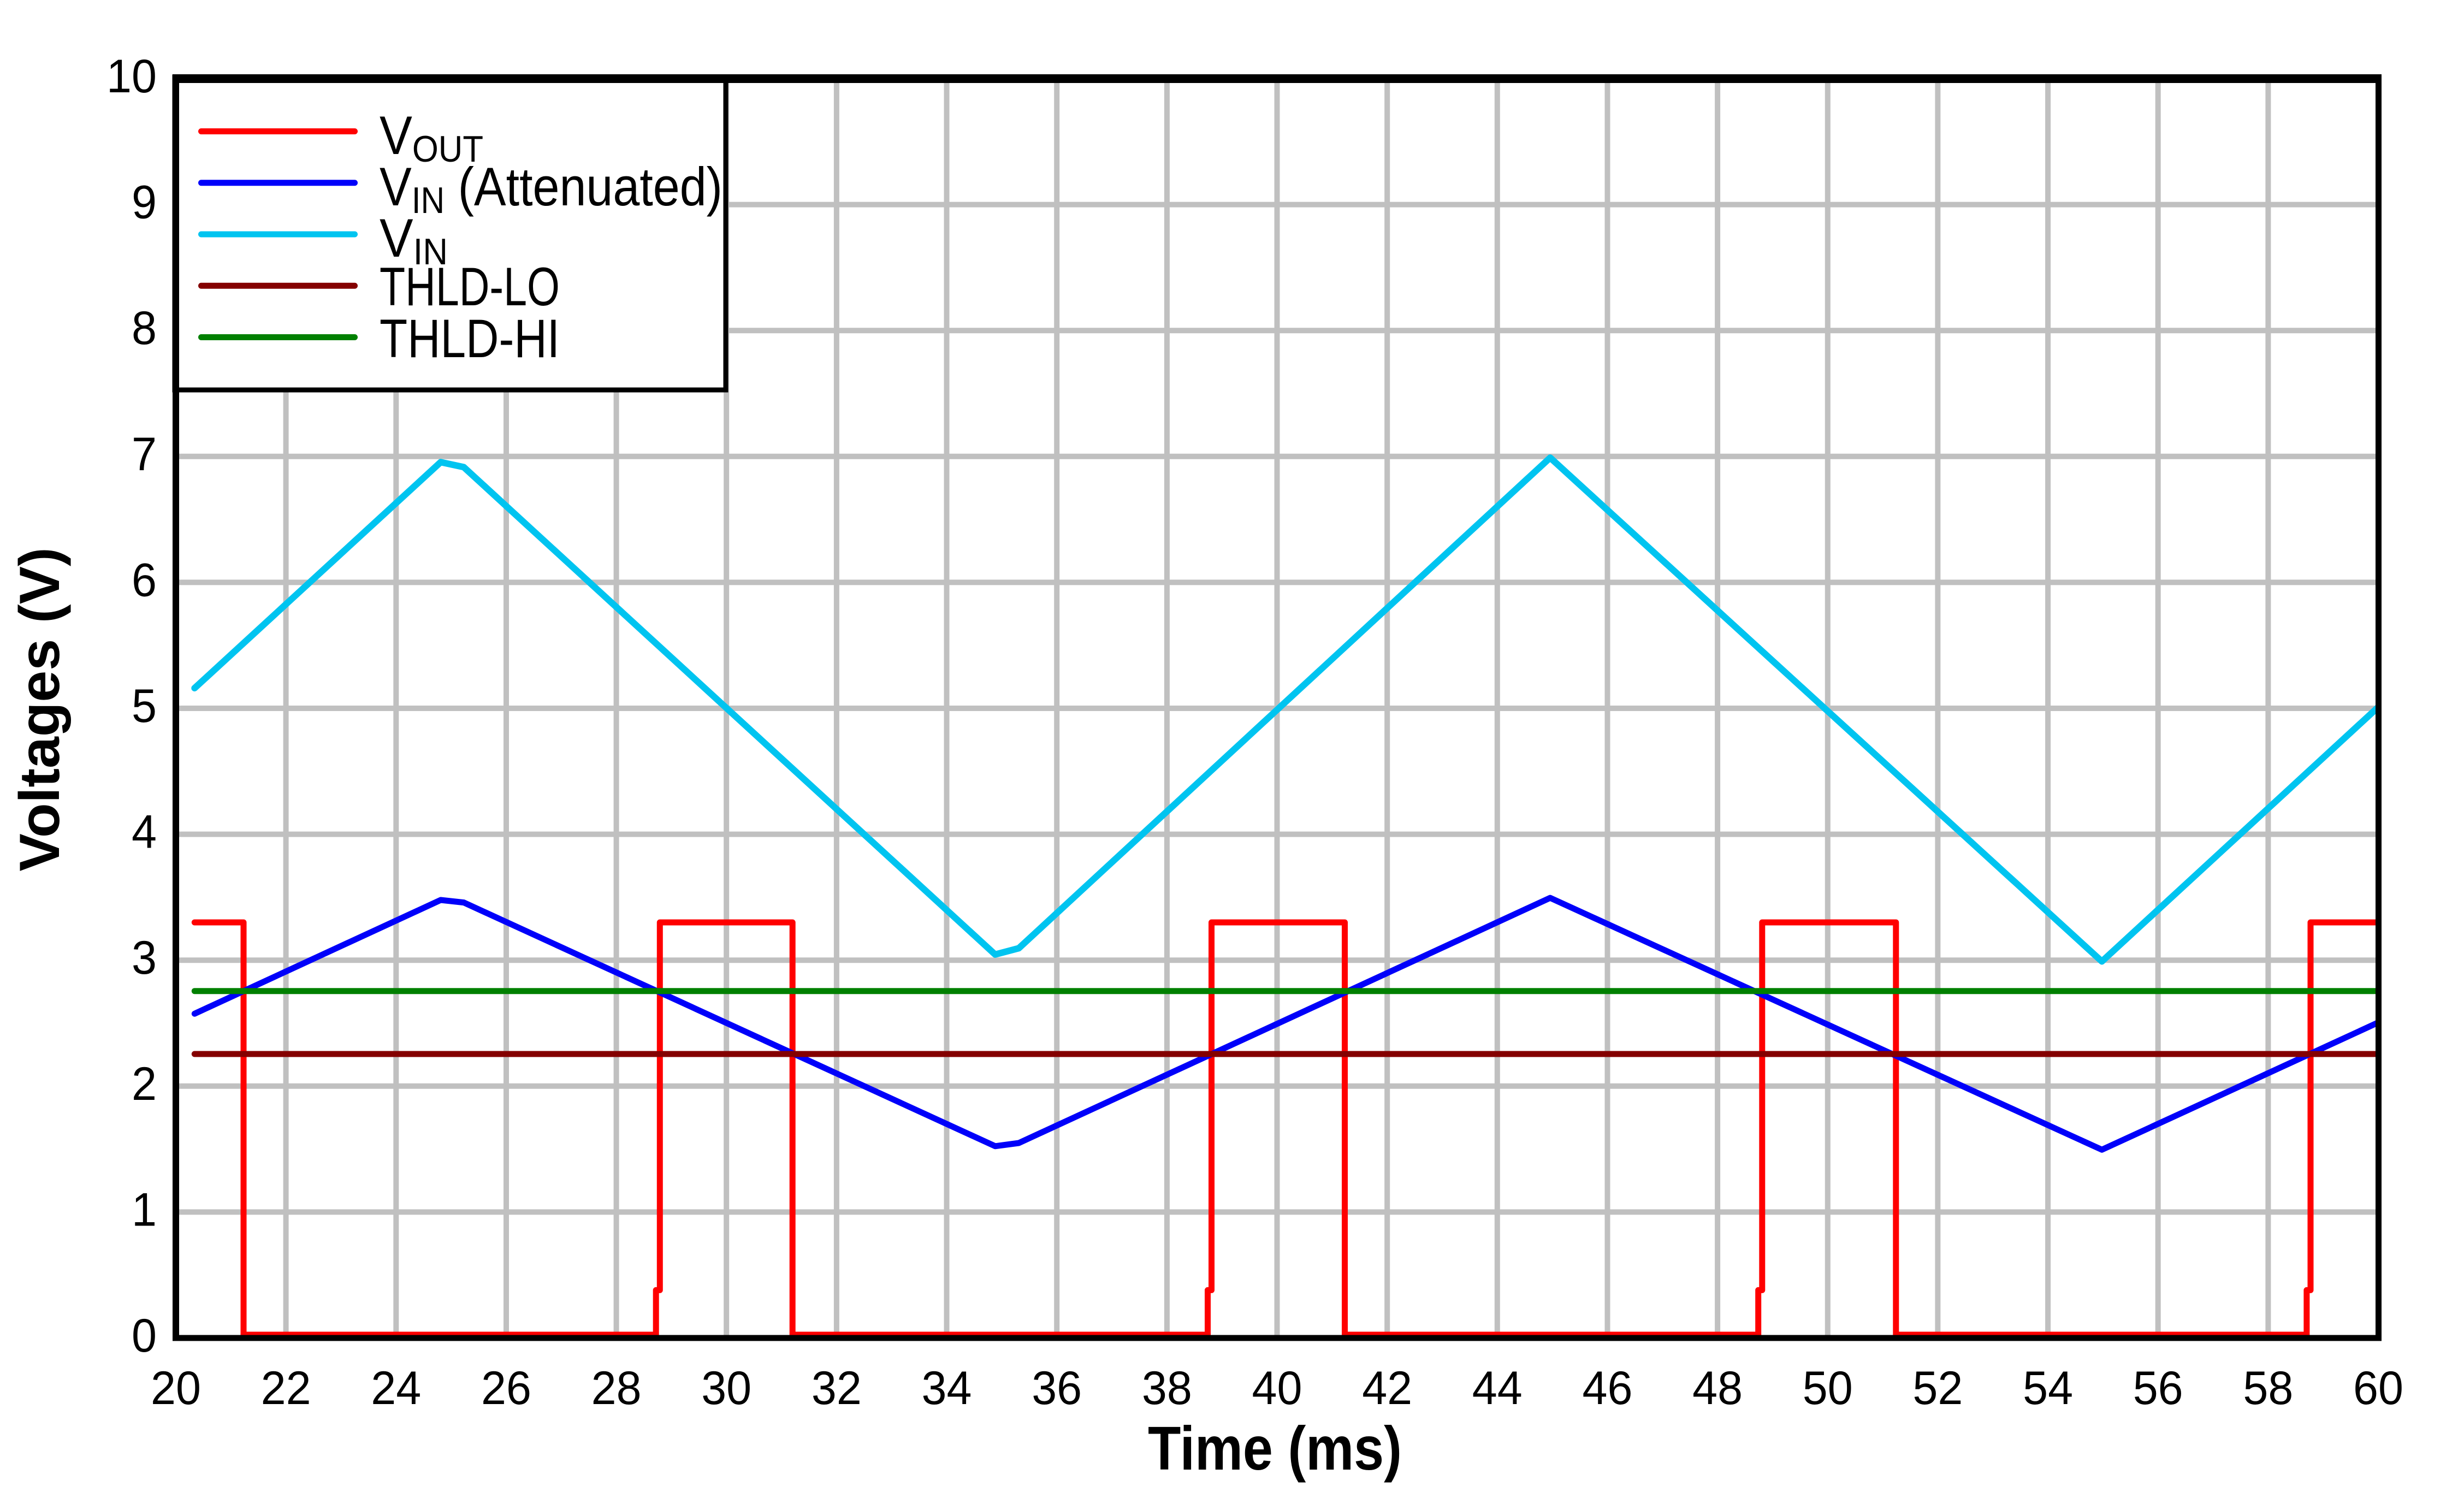  I want to click on svg-text: 48, so click(1718, 1388).